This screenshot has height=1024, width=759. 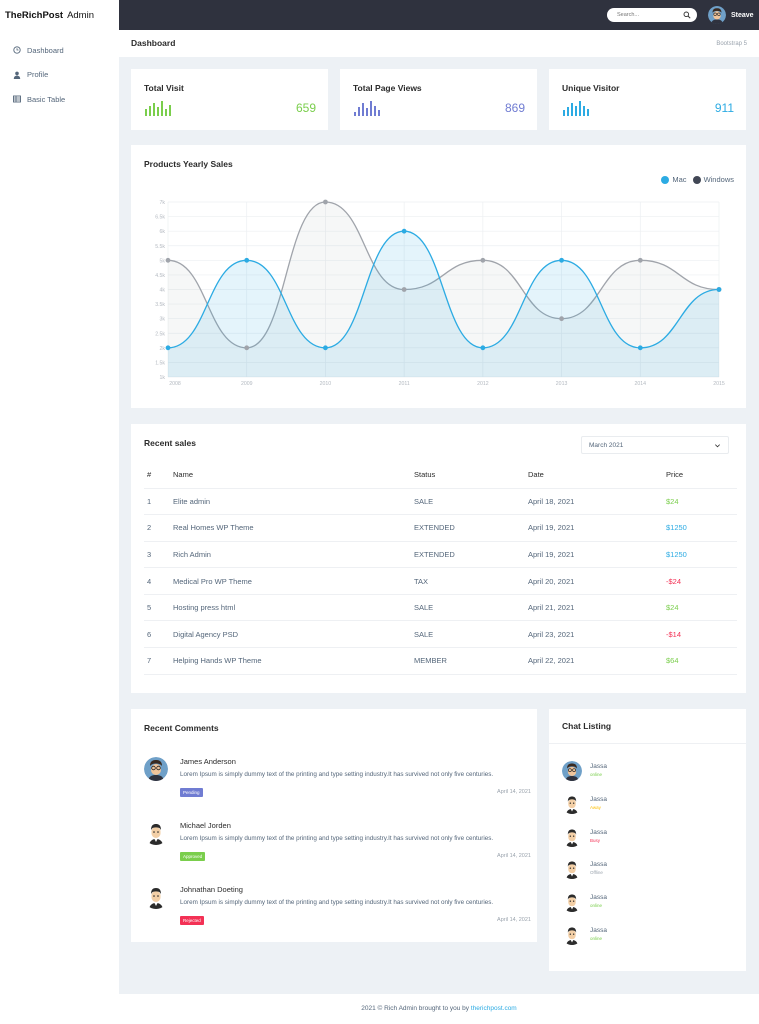 I want to click on search-icon, so click(x=687, y=15).